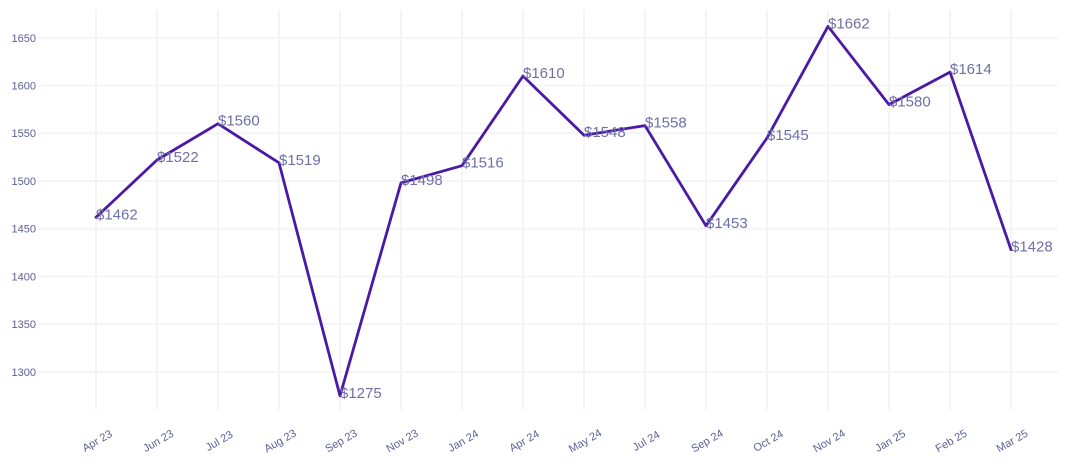 This screenshot has width=1070, height=465. I want to click on x-tick-label: Jan 25, so click(890, 441).